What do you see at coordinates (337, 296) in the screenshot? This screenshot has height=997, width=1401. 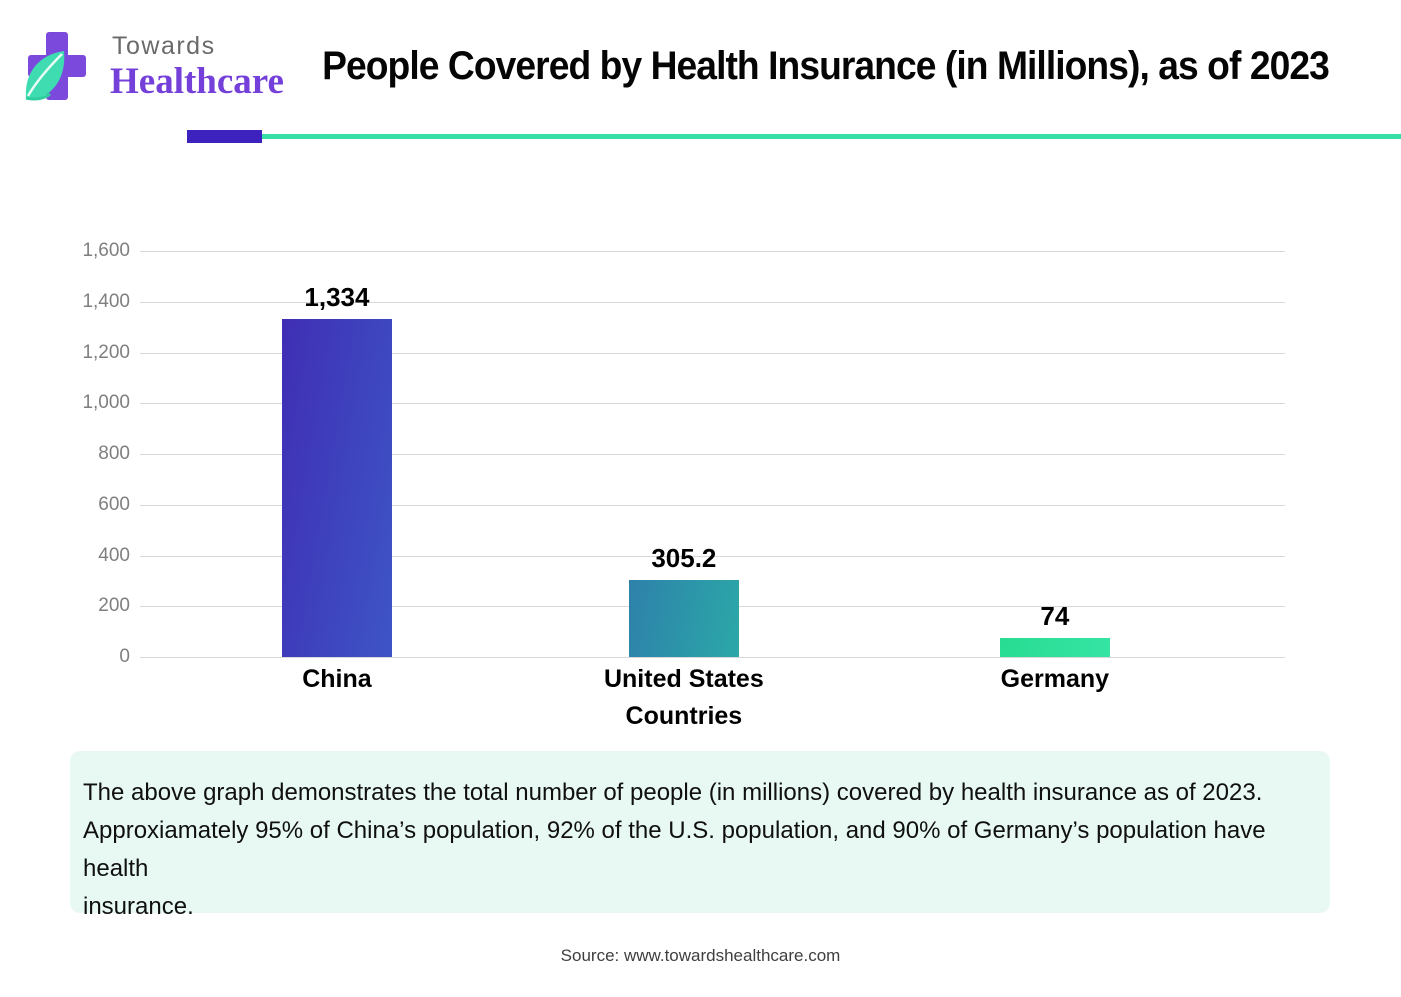 I see `data-label-china: 1,334` at bounding box center [337, 296].